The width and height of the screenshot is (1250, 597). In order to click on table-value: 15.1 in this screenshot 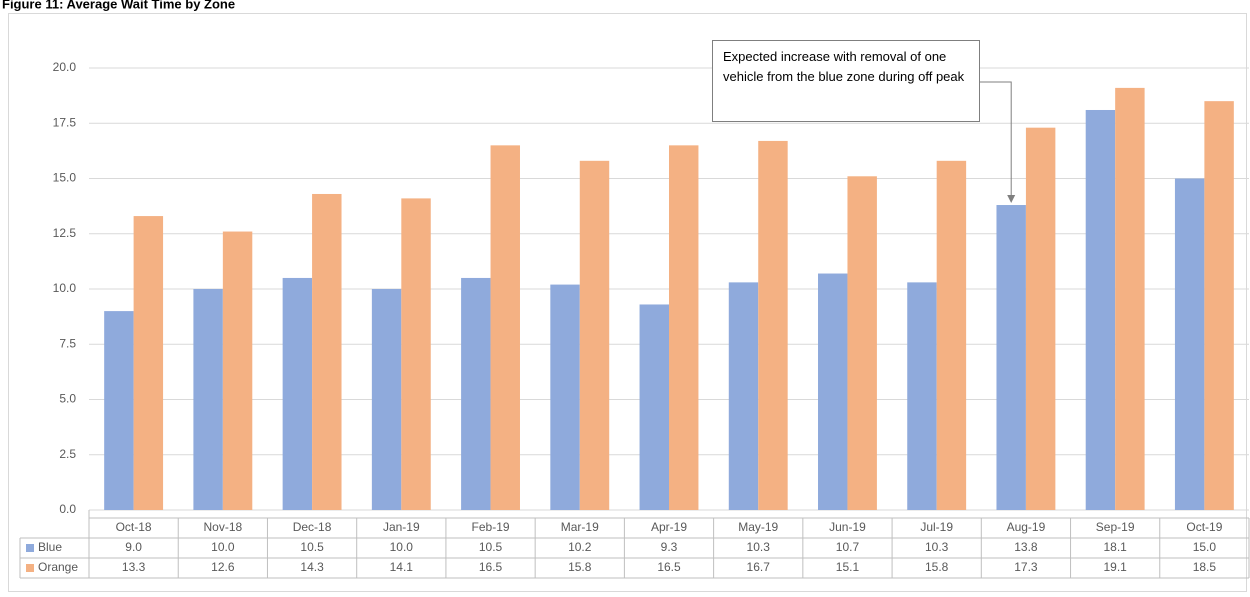, I will do `click(848, 567)`.